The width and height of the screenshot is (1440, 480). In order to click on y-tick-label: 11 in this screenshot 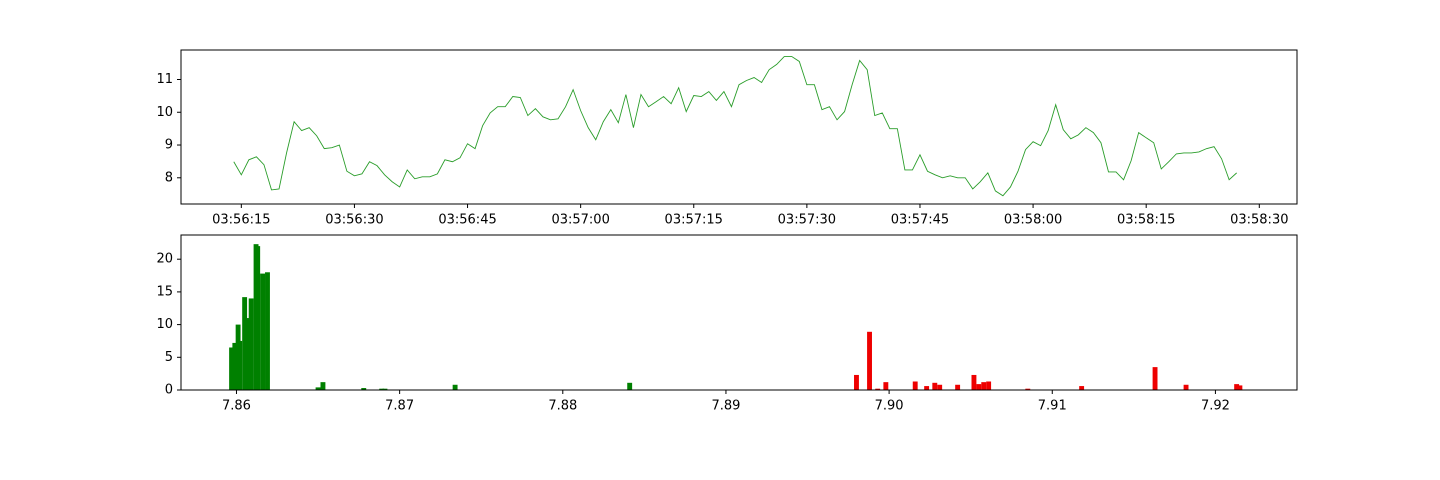, I will do `click(164, 79)`.